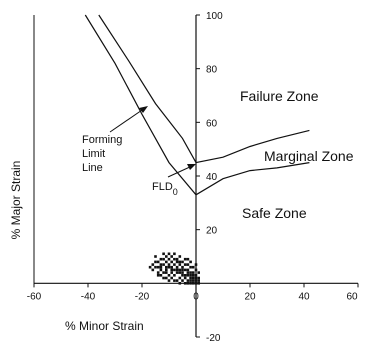 The height and width of the screenshot is (341, 365). What do you see at coordinates (212, 177) in the screenshot?
I see `y-tick-label: 40` at bounding box center [212, 177].